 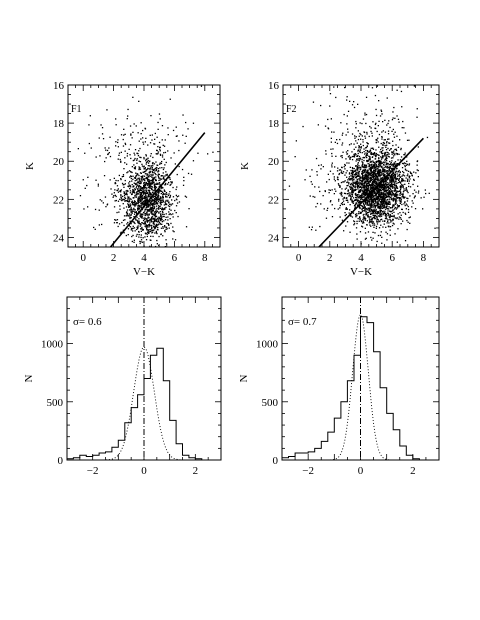 I want to click on y-axis-label: K, so click(x=30, y=166).